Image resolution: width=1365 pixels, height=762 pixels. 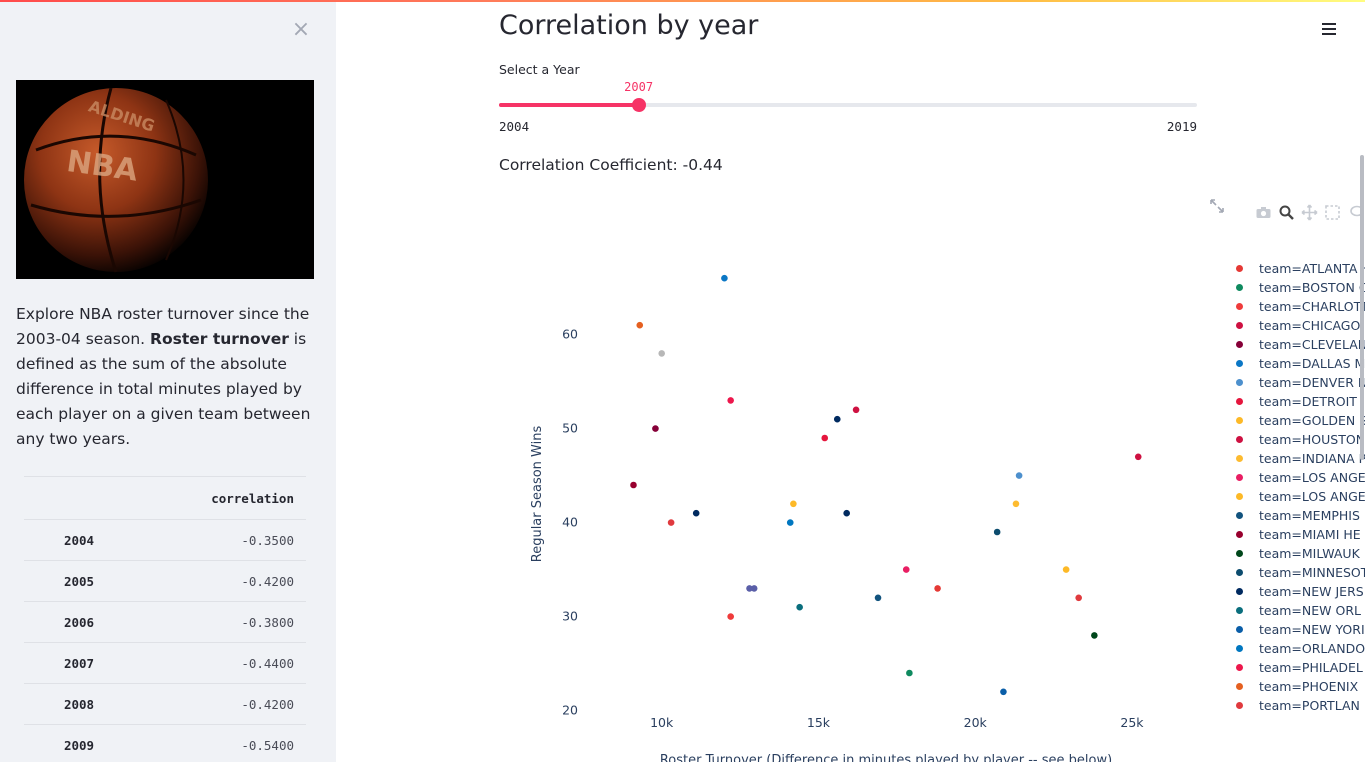 What do you see at coordinates (1297, 306) in the screenshot?
I see `legend-item: team=CHARLOTT` at bounding box center [1297, 306].